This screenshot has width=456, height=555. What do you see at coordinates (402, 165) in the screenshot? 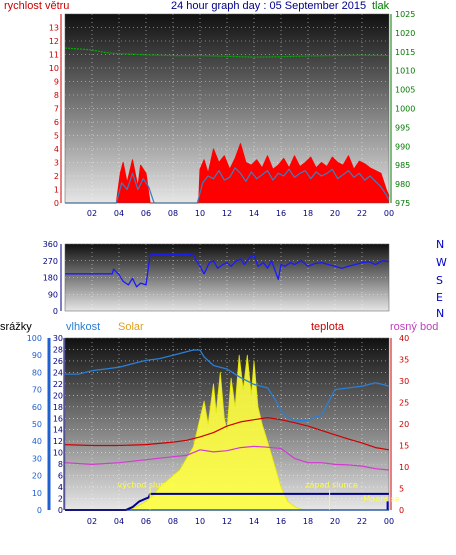
I see `pressure-tick-label: 985` at bounding box center [402, 165].